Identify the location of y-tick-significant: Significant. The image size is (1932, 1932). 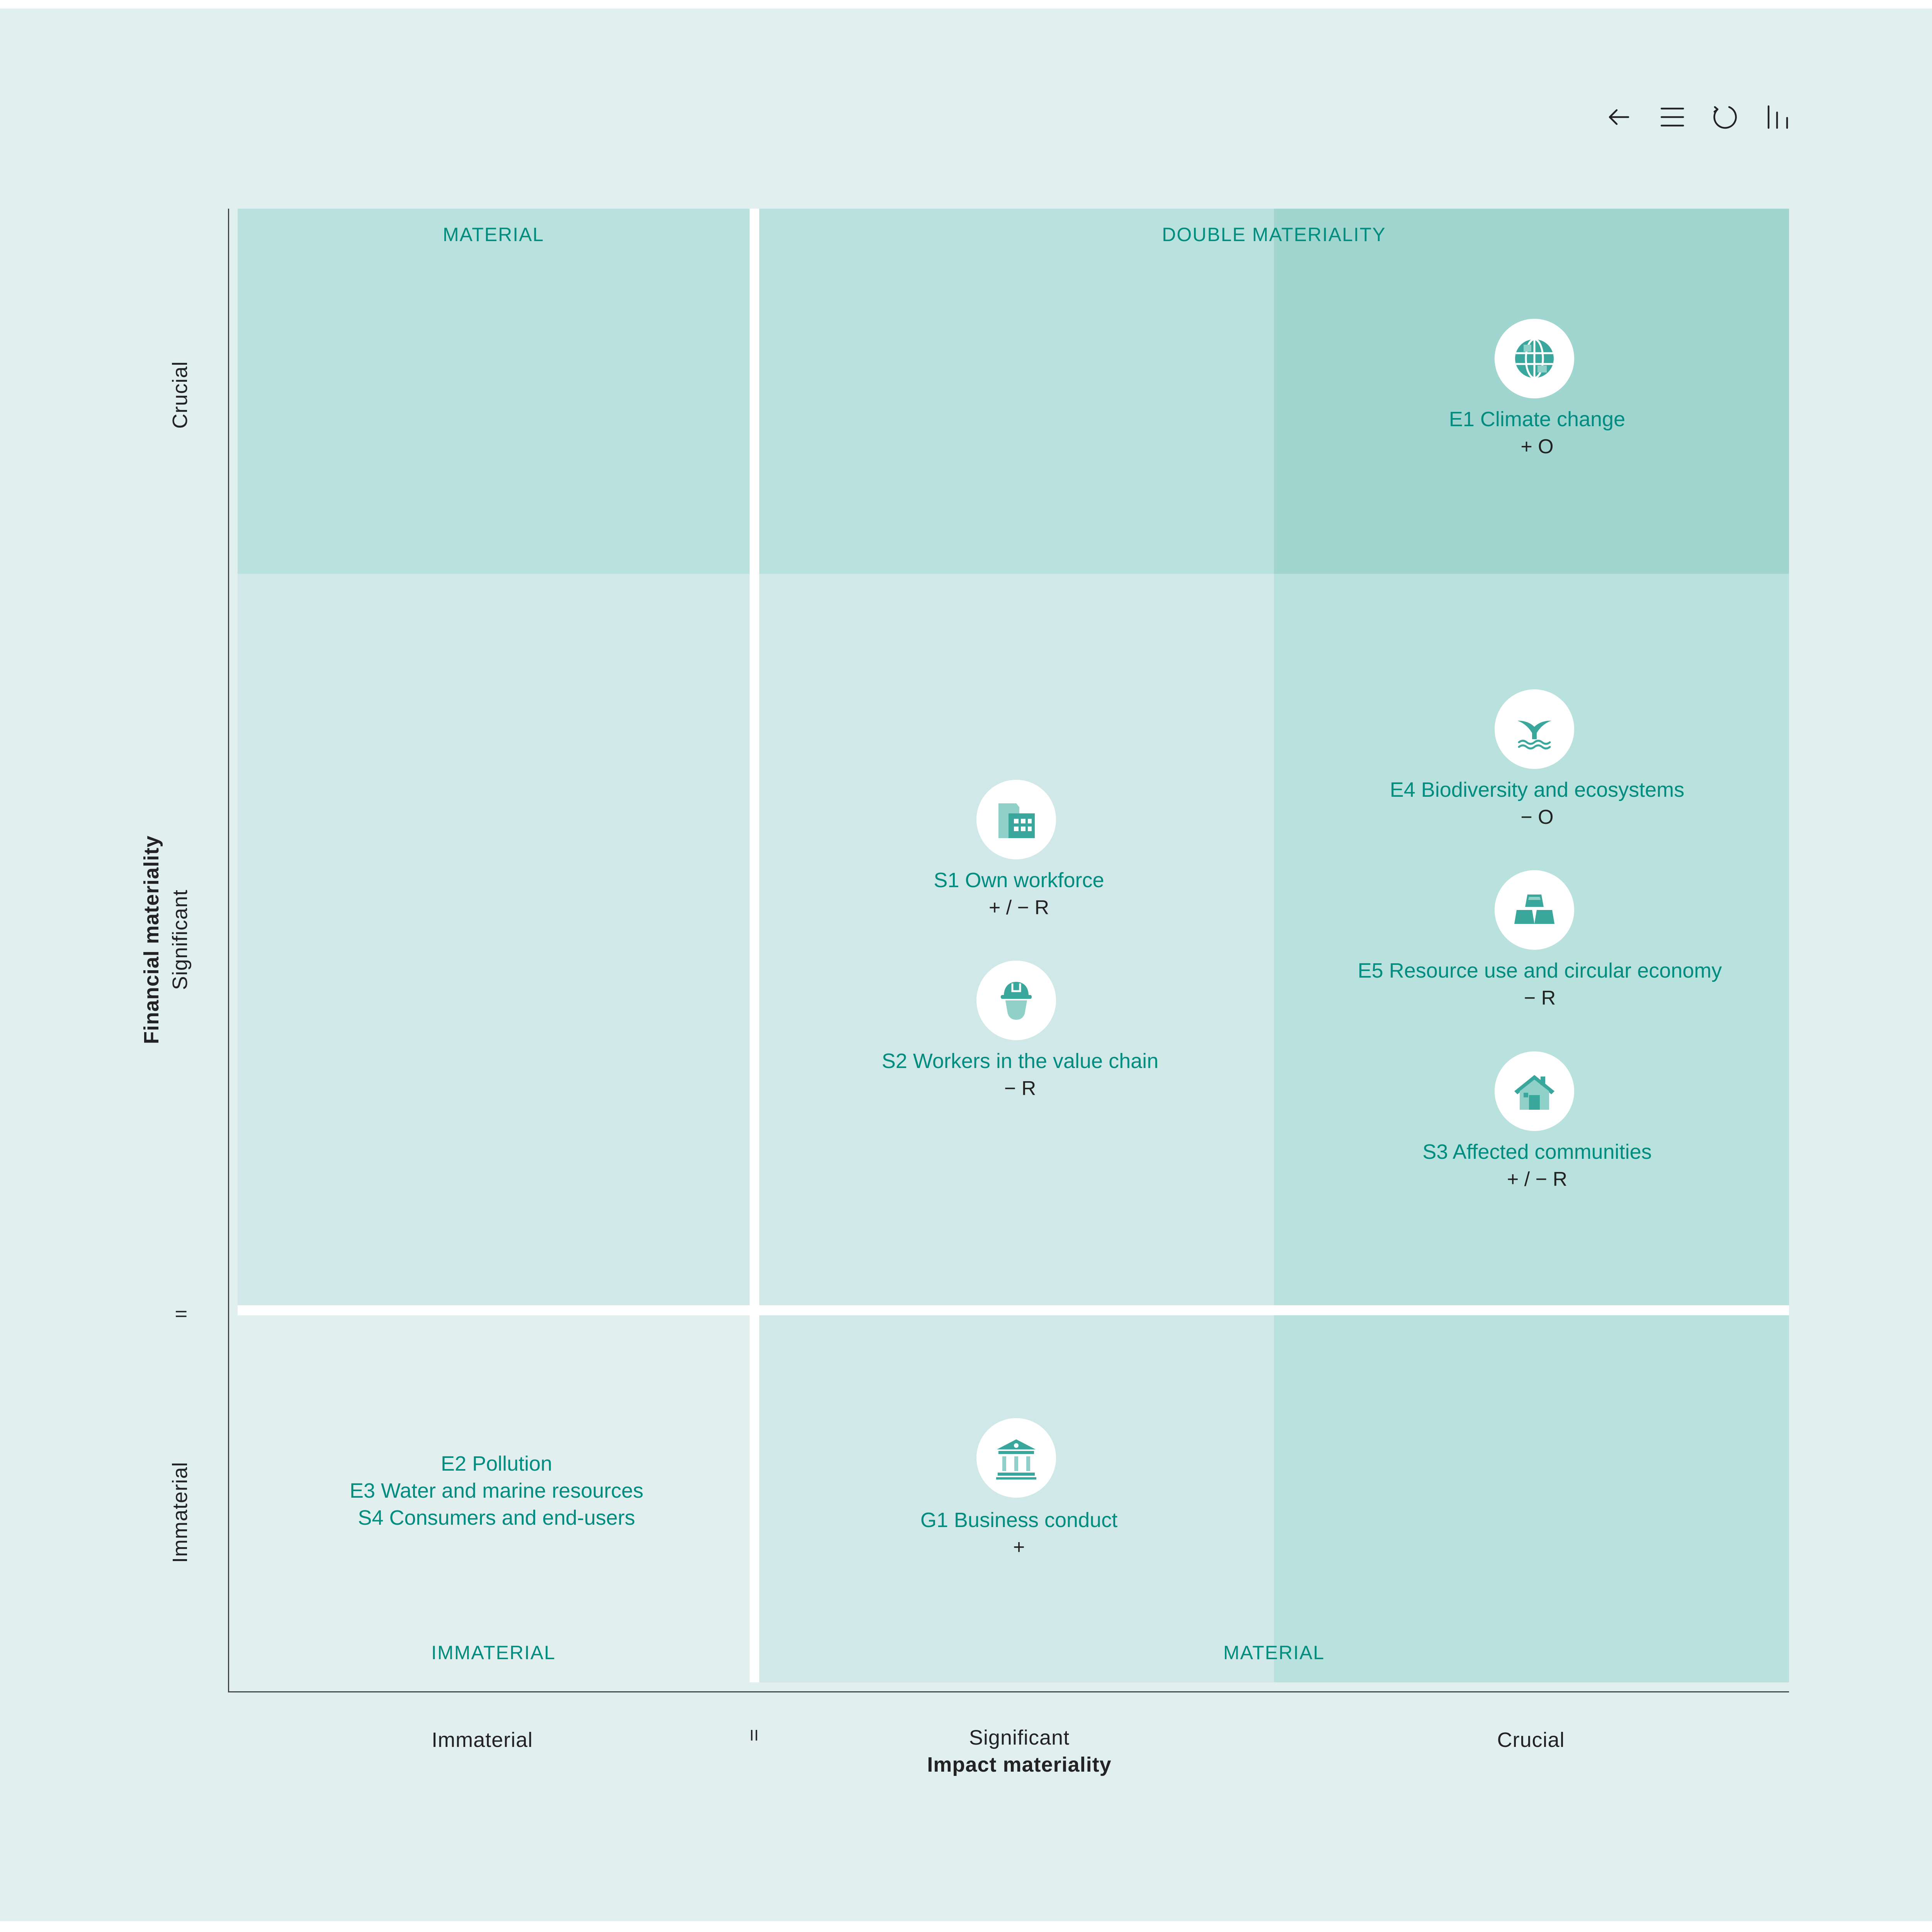
(180, 940).